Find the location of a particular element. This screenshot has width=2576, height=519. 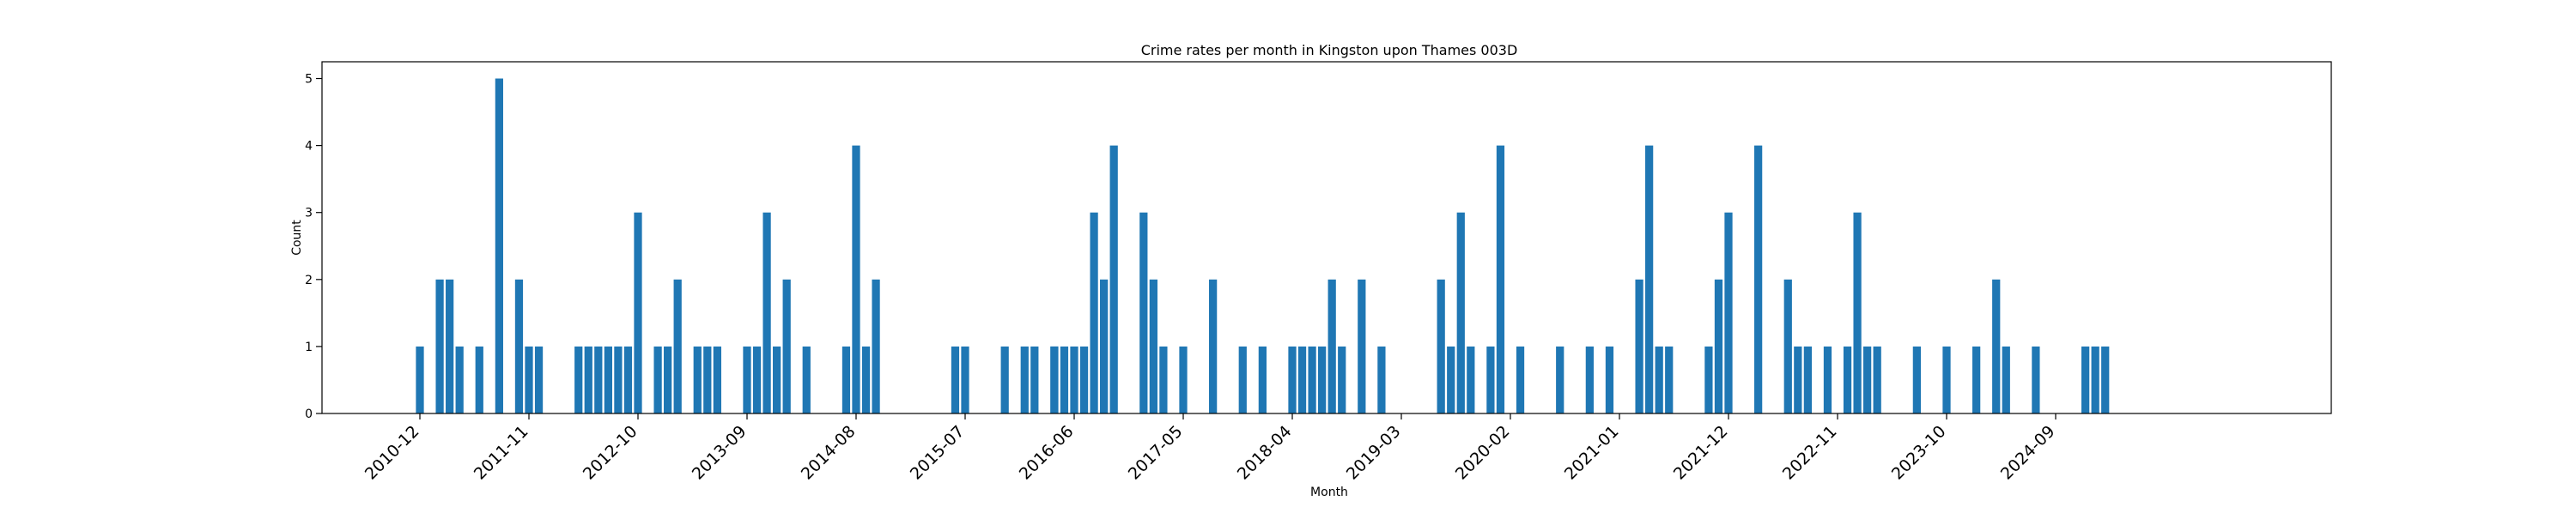

x-tick-label: 2024-09 is located at coordinates (2028, 453).